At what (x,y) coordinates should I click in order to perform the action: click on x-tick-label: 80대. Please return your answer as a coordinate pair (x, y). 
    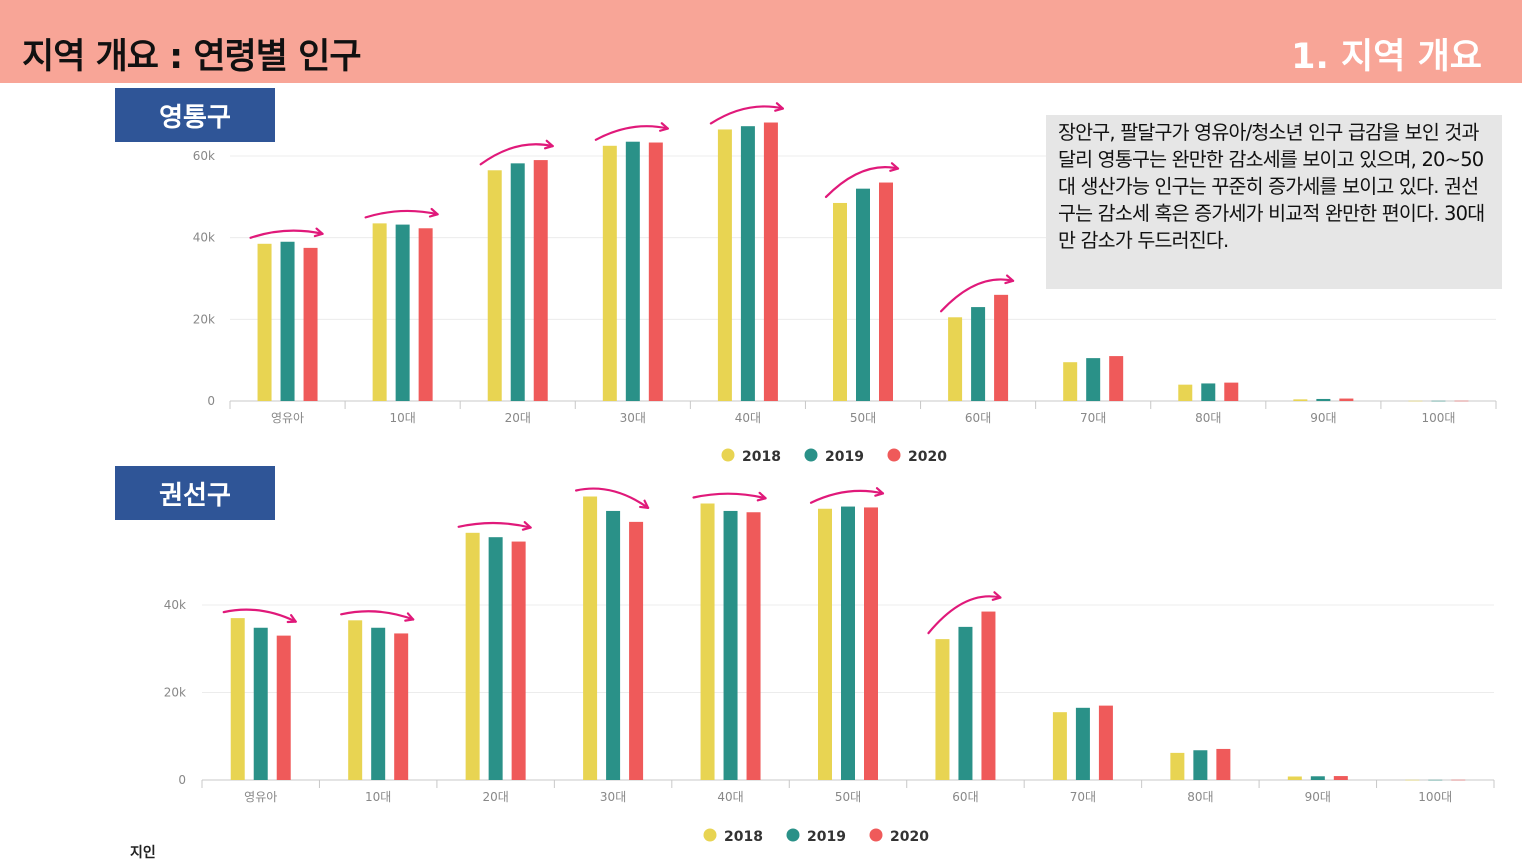
    Looking at the image, I should click on (1200, 797).